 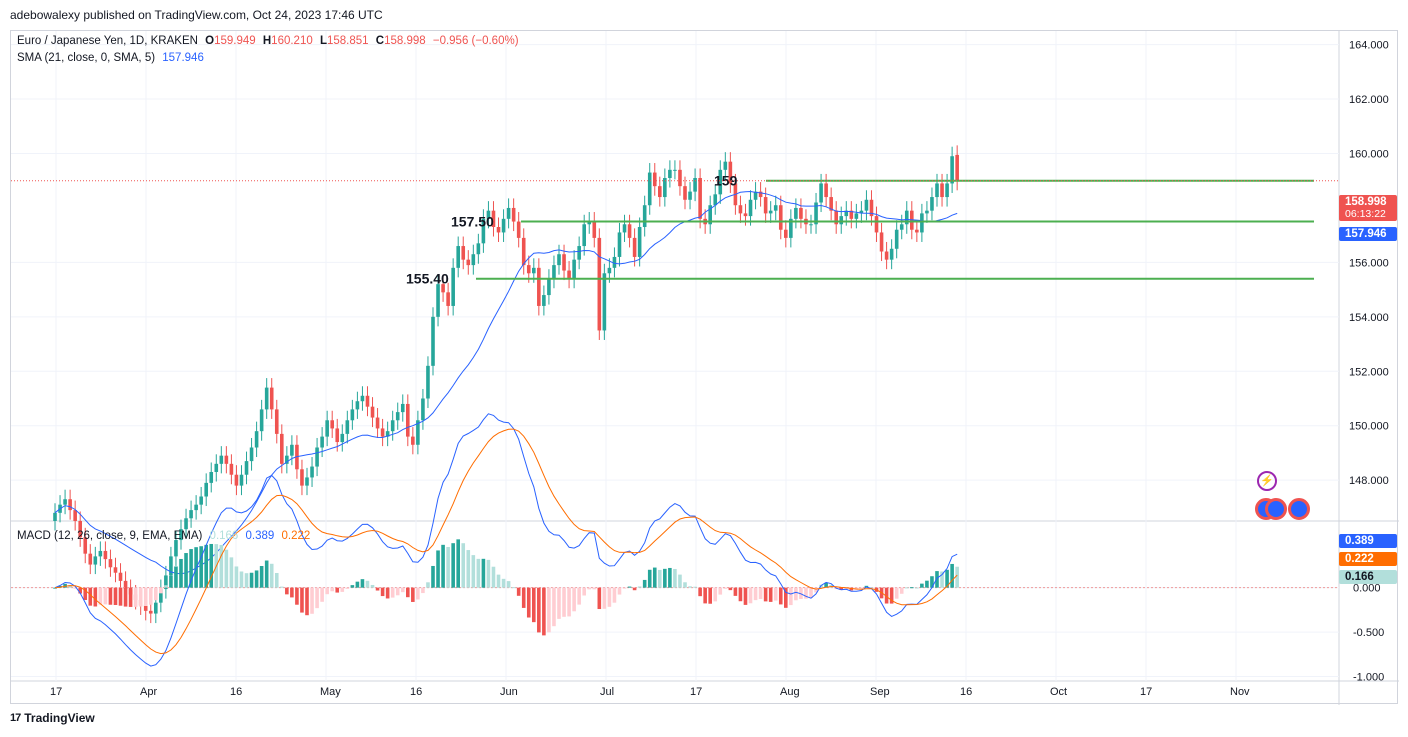 I want to click on change-label: −0.956 (−0.60%), so click(x=475, y=41).